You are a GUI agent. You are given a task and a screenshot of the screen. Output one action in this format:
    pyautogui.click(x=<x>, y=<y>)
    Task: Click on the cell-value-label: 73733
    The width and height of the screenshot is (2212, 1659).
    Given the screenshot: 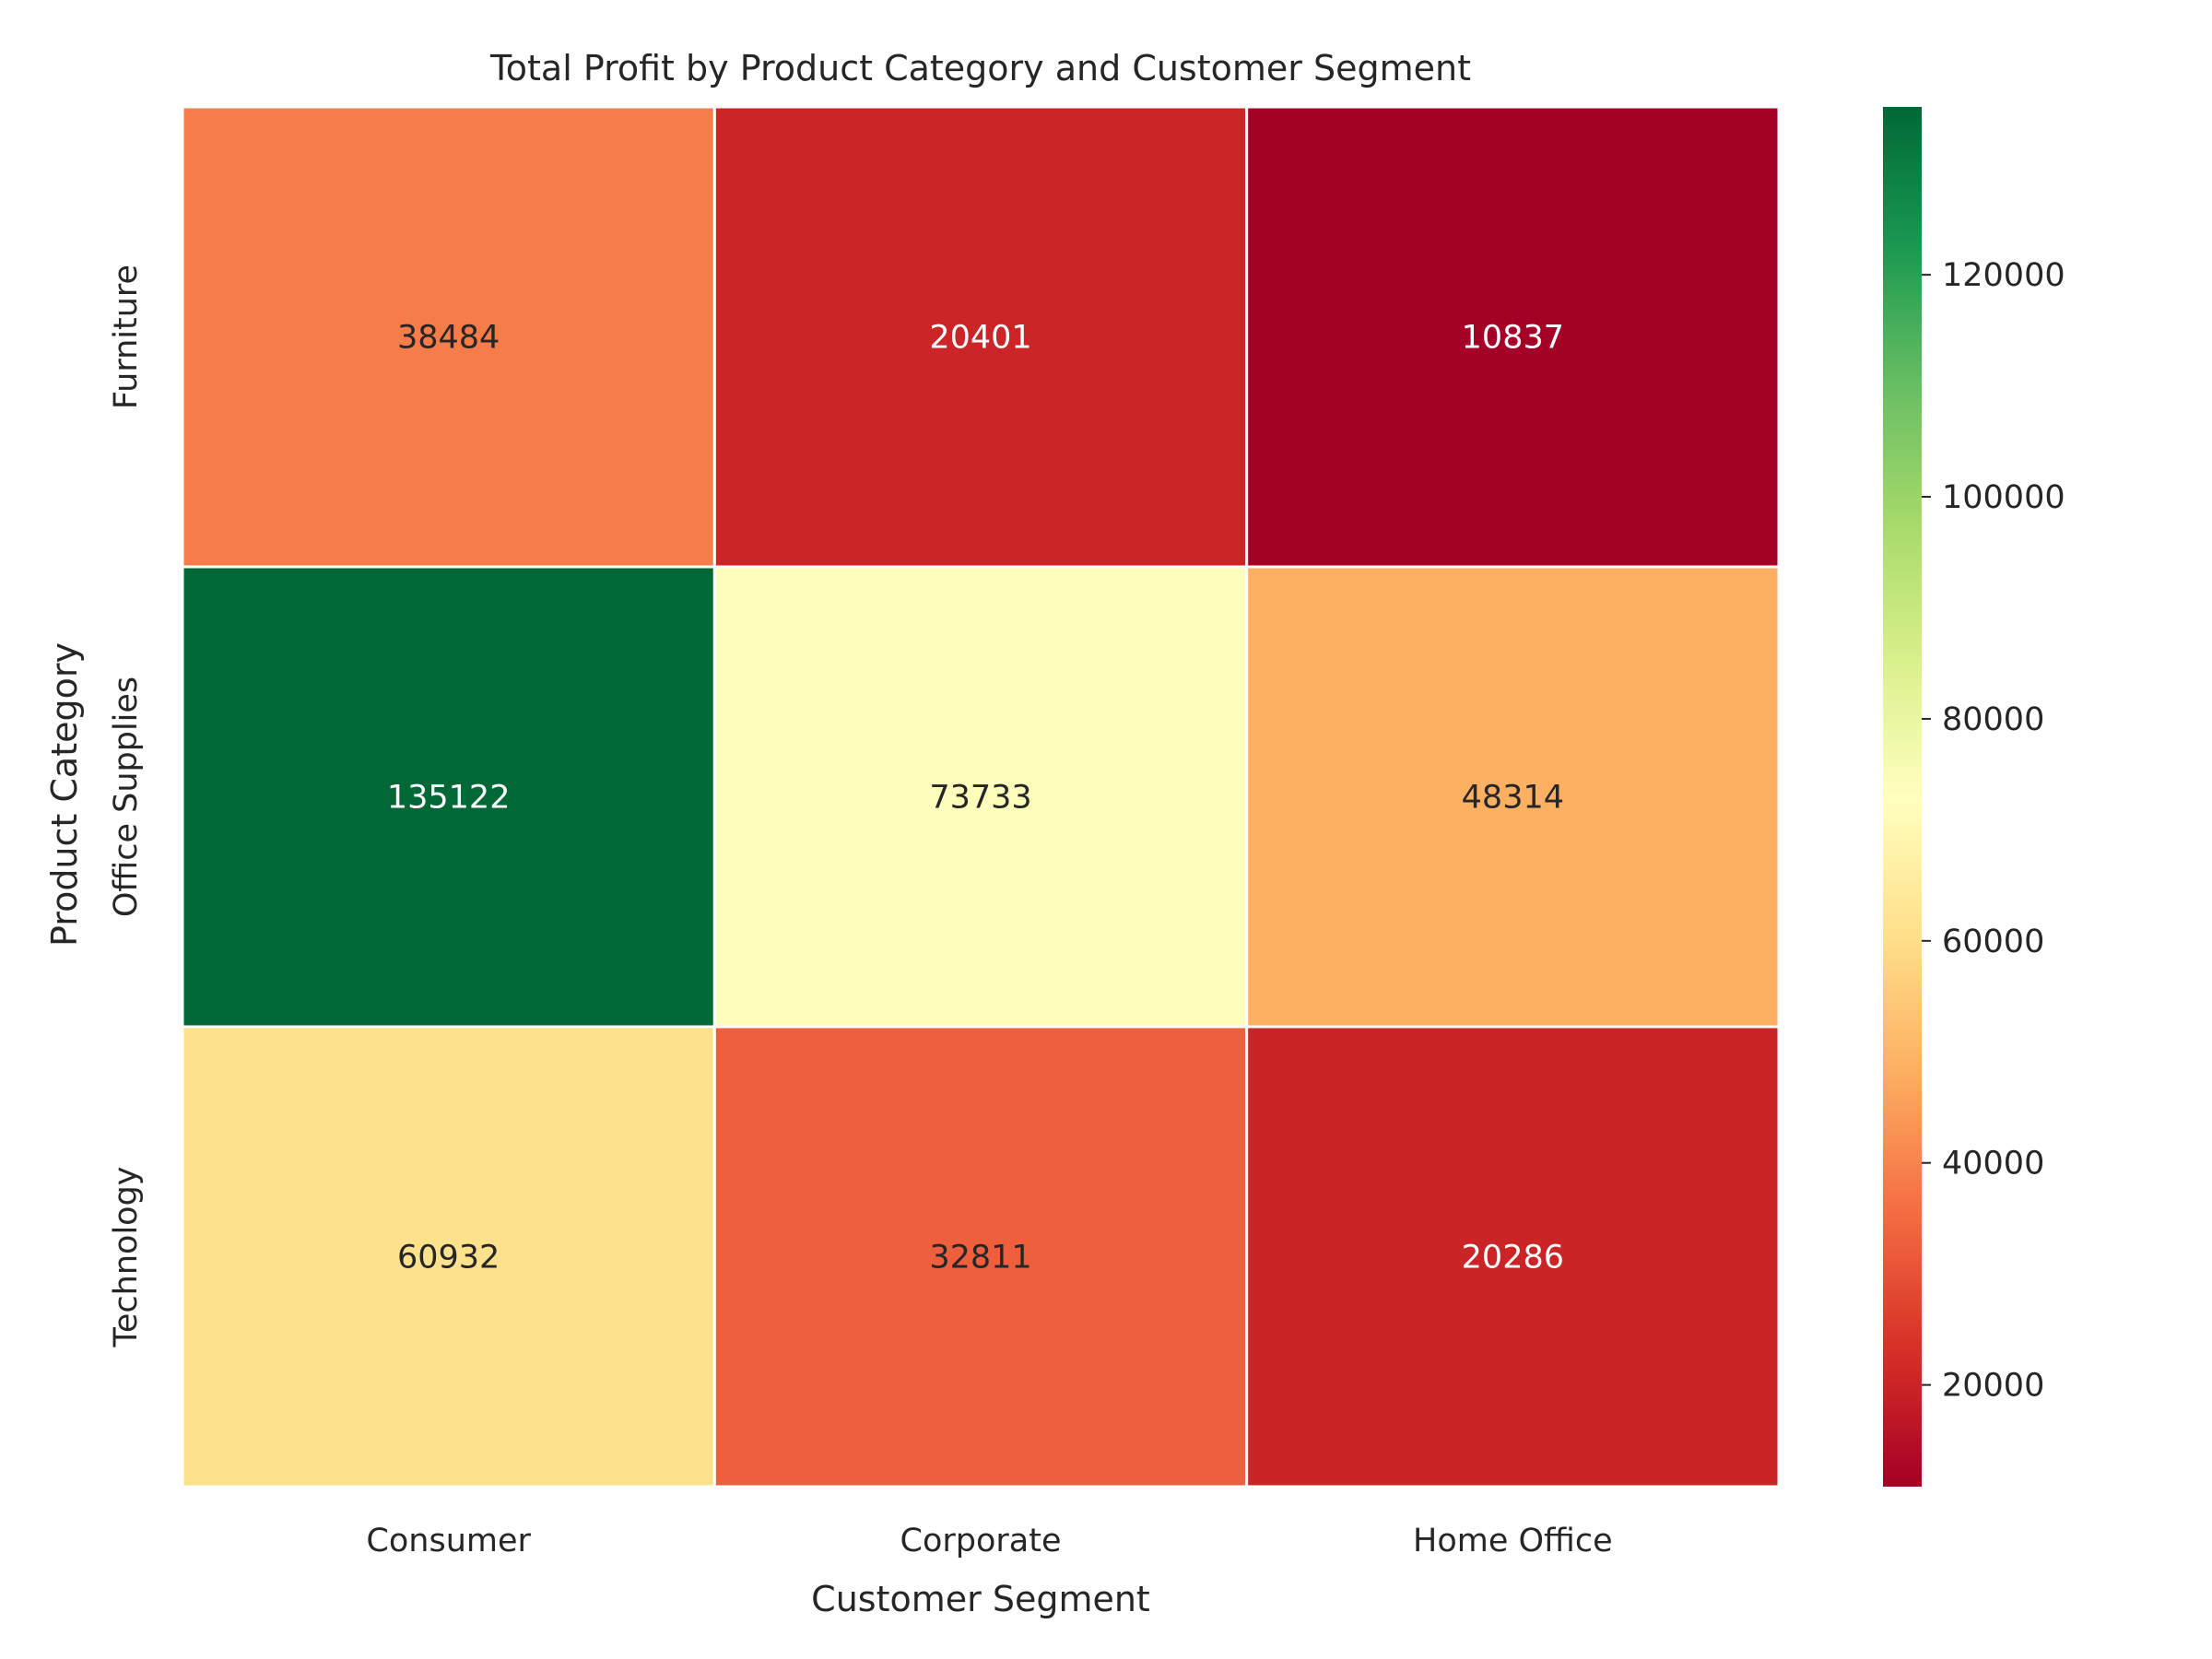 What is the action you would take?
    pyautogui.click(x=980, y=798)
    